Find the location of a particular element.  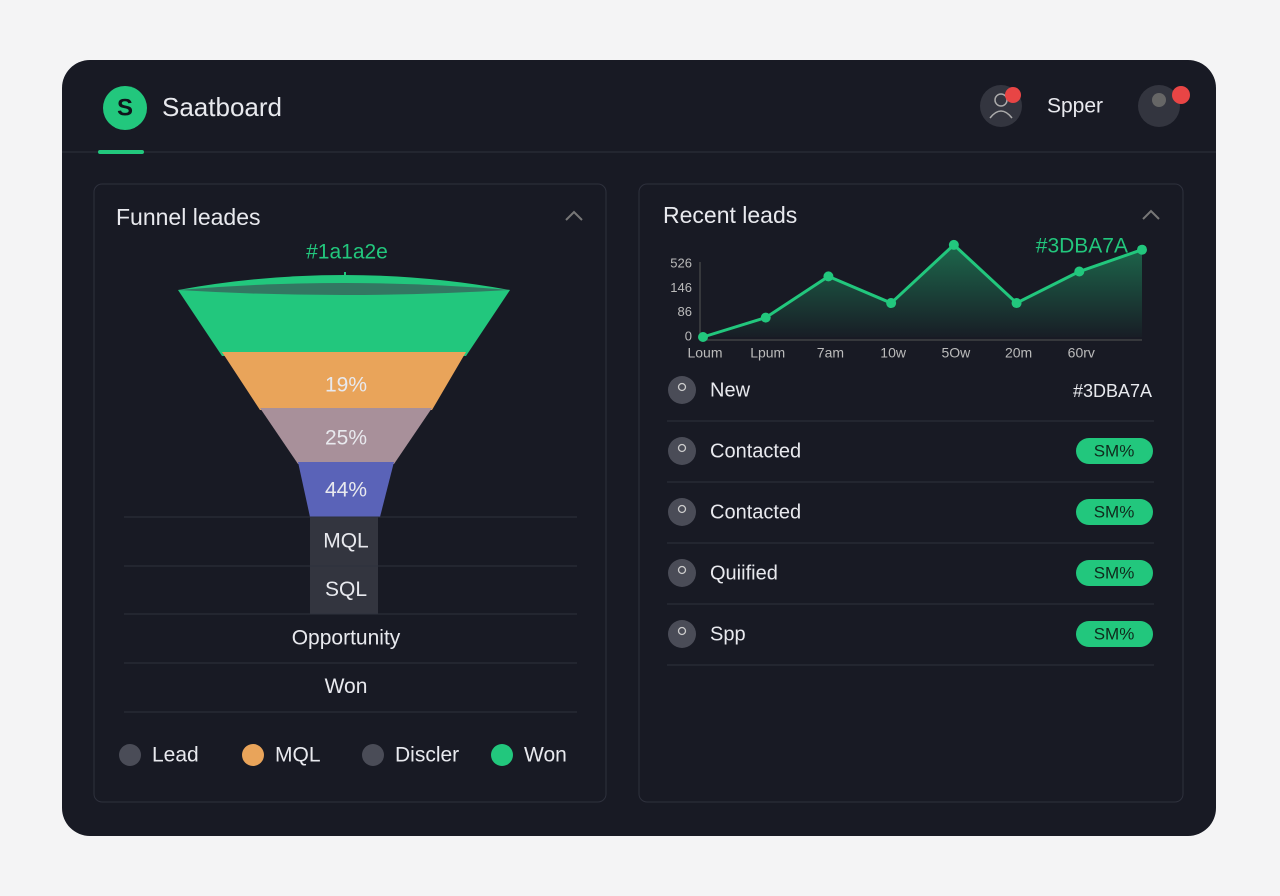

stage-label: Opportunity is located at coordinates (346, 638).